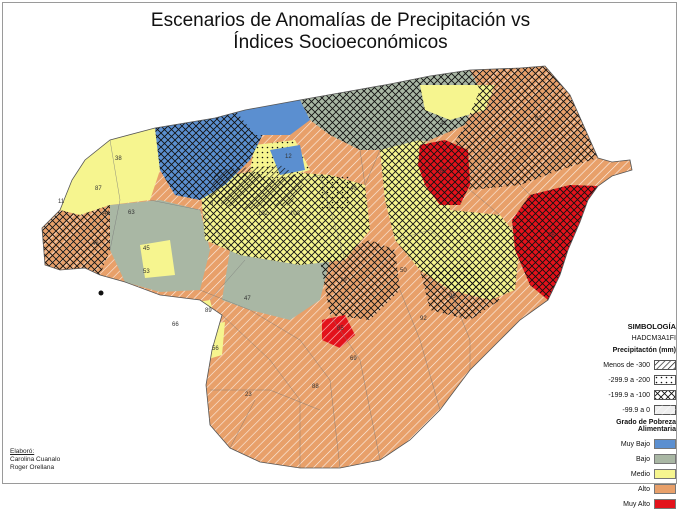 Image resolution: width=681 pixels, height=513 pixels. Describe the element at coordinates (630, 489) in the screenshot. I see `legend-poverty-item: Alto` at that location.